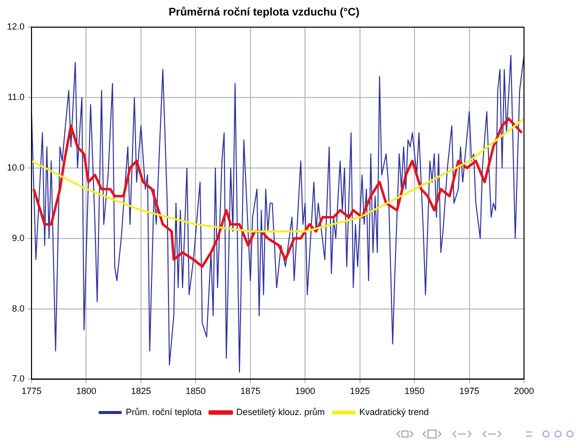 The image size is (586, 441). What do you see at coordinates (140, 391) in the screenshot?
I see `x-tick-label: 1825` at bounding box center [140, 391].